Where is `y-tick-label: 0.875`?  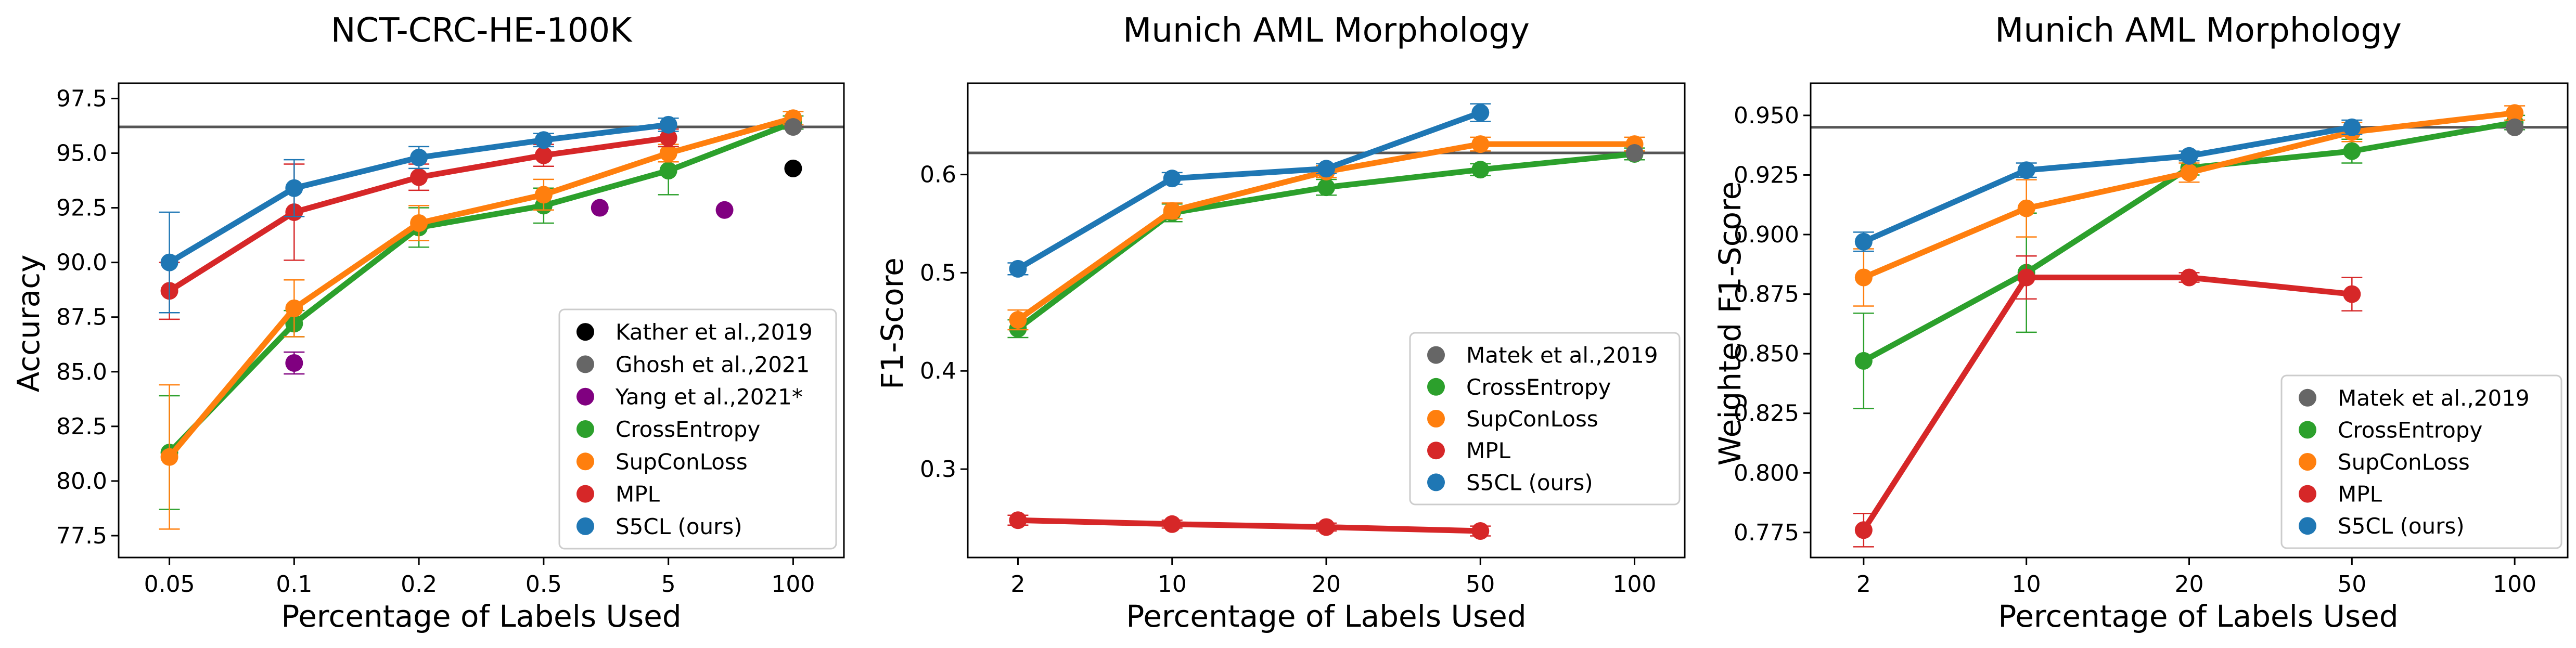 y-tick-label: 0.875 is located at coordinates (1767, 294).